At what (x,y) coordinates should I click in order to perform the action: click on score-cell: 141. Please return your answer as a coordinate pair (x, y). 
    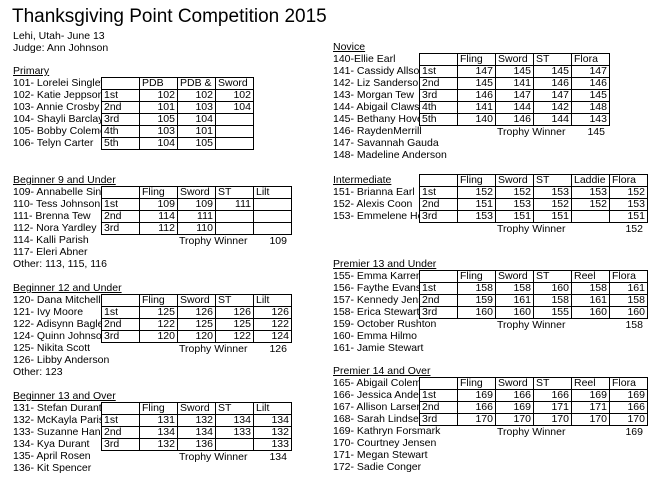
    Looking at the image, I should click on (514, 83).